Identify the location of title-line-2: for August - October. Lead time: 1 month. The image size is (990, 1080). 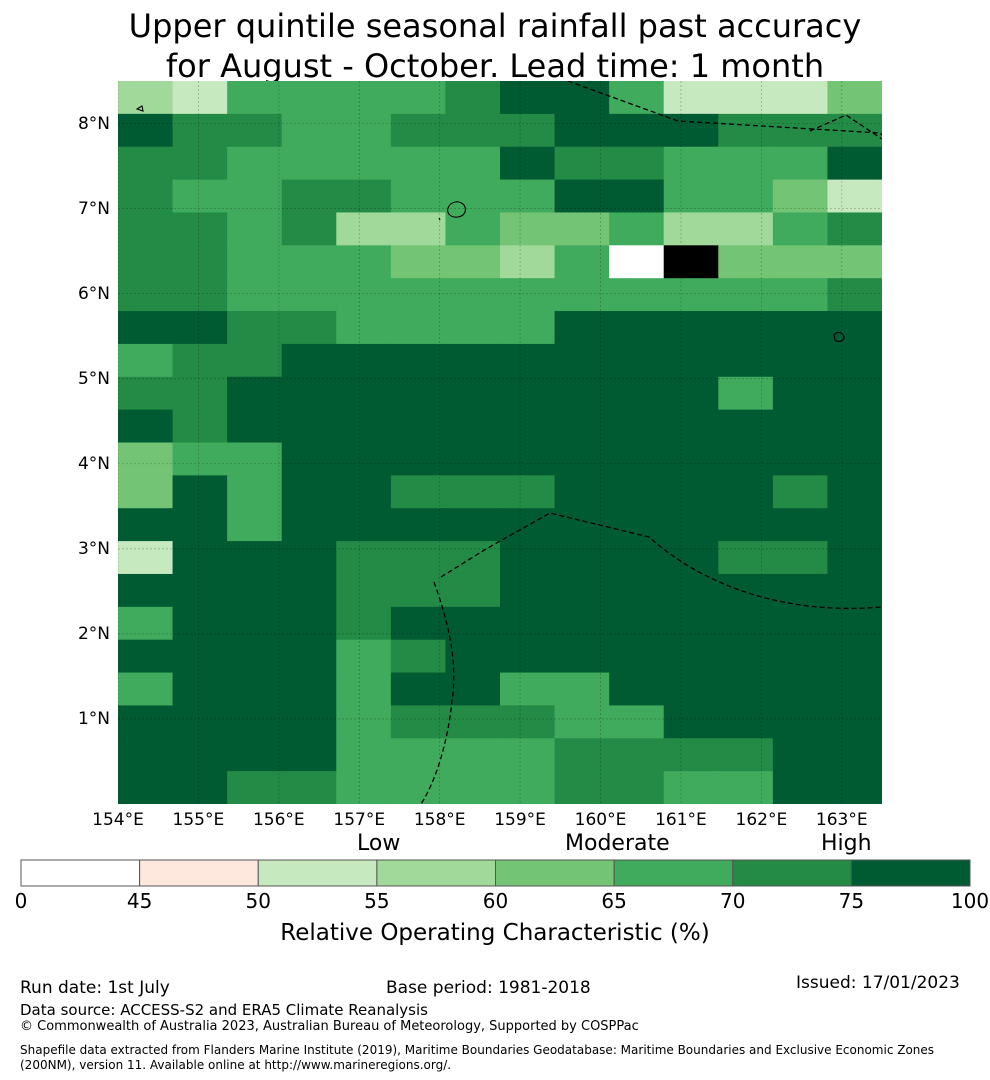
(495, 66).